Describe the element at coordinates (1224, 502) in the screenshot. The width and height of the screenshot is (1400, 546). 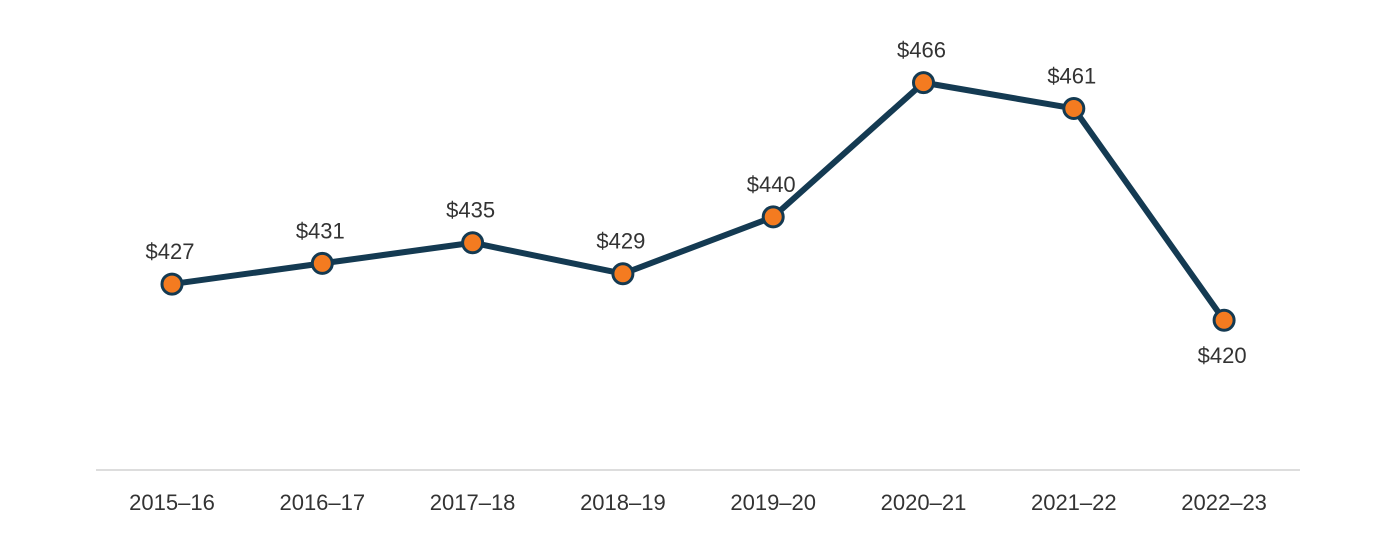
I see `x-tick-label: 2022–23` at that location.